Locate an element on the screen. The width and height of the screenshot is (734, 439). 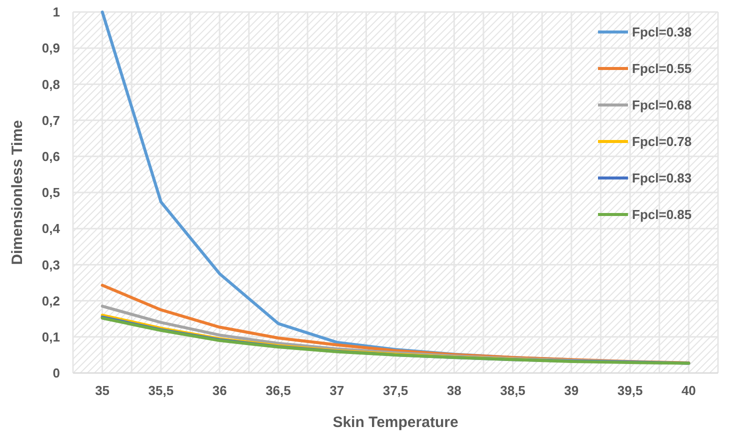
legend-label: Fpcl=0.38 is located at coordinates (662, 32).